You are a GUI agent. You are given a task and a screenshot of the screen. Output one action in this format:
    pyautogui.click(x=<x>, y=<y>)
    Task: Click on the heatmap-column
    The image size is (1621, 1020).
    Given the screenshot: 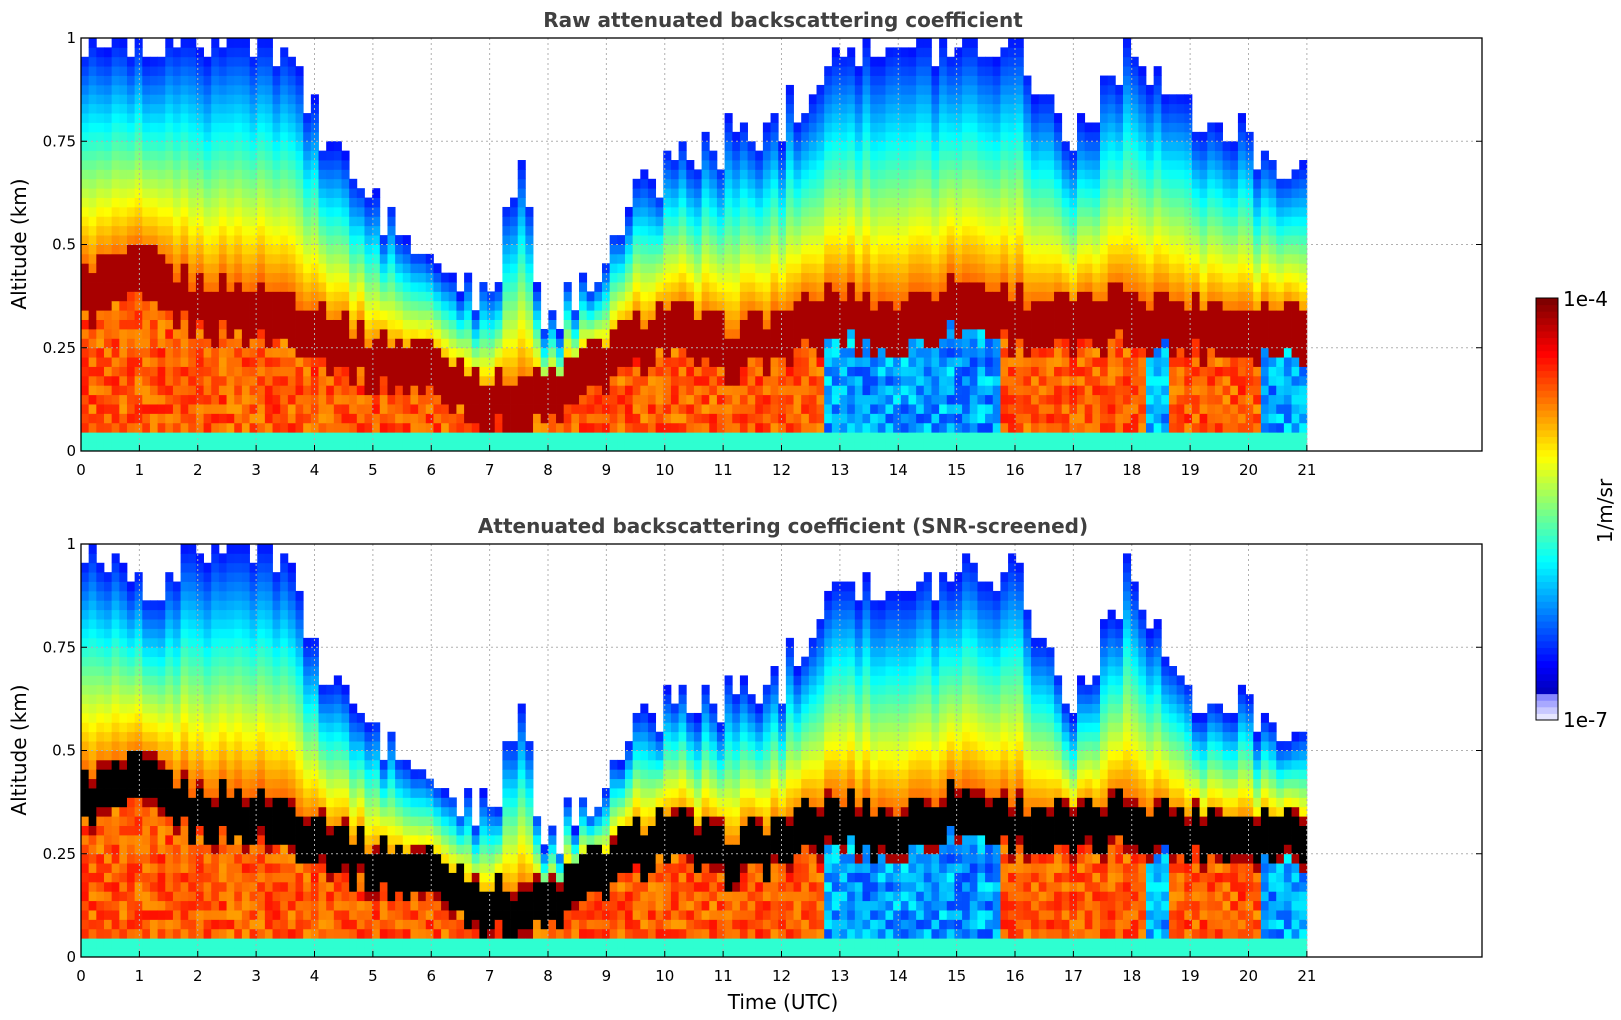 What is the action you would take?
    pyautogui.click(x=138, y=245)
    